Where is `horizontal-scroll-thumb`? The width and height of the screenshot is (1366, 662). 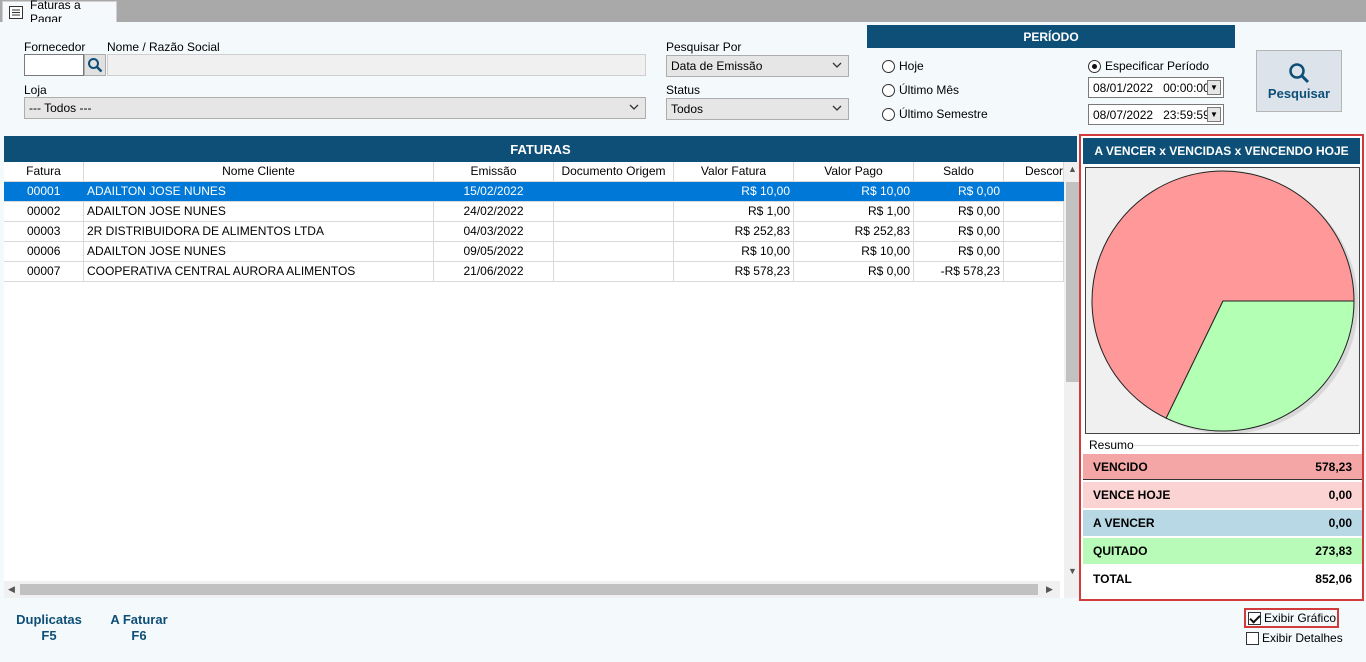
horizontal-scroll-thumb is located at coordinates (529, 589).